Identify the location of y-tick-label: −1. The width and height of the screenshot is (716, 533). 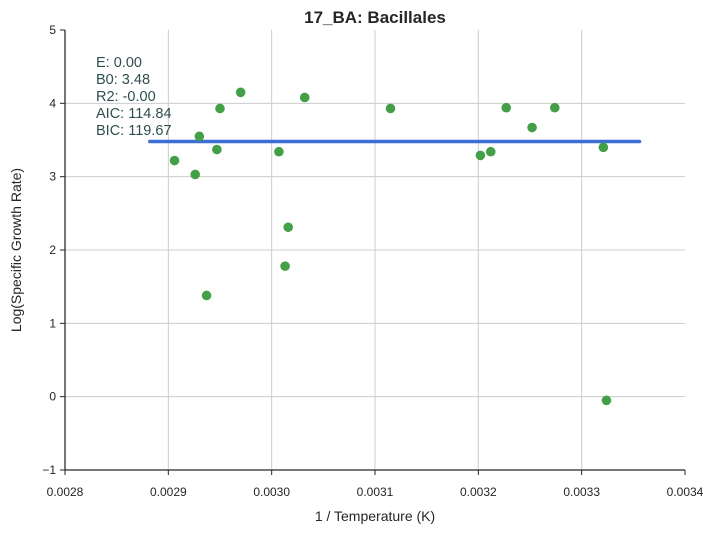
(49, 470).